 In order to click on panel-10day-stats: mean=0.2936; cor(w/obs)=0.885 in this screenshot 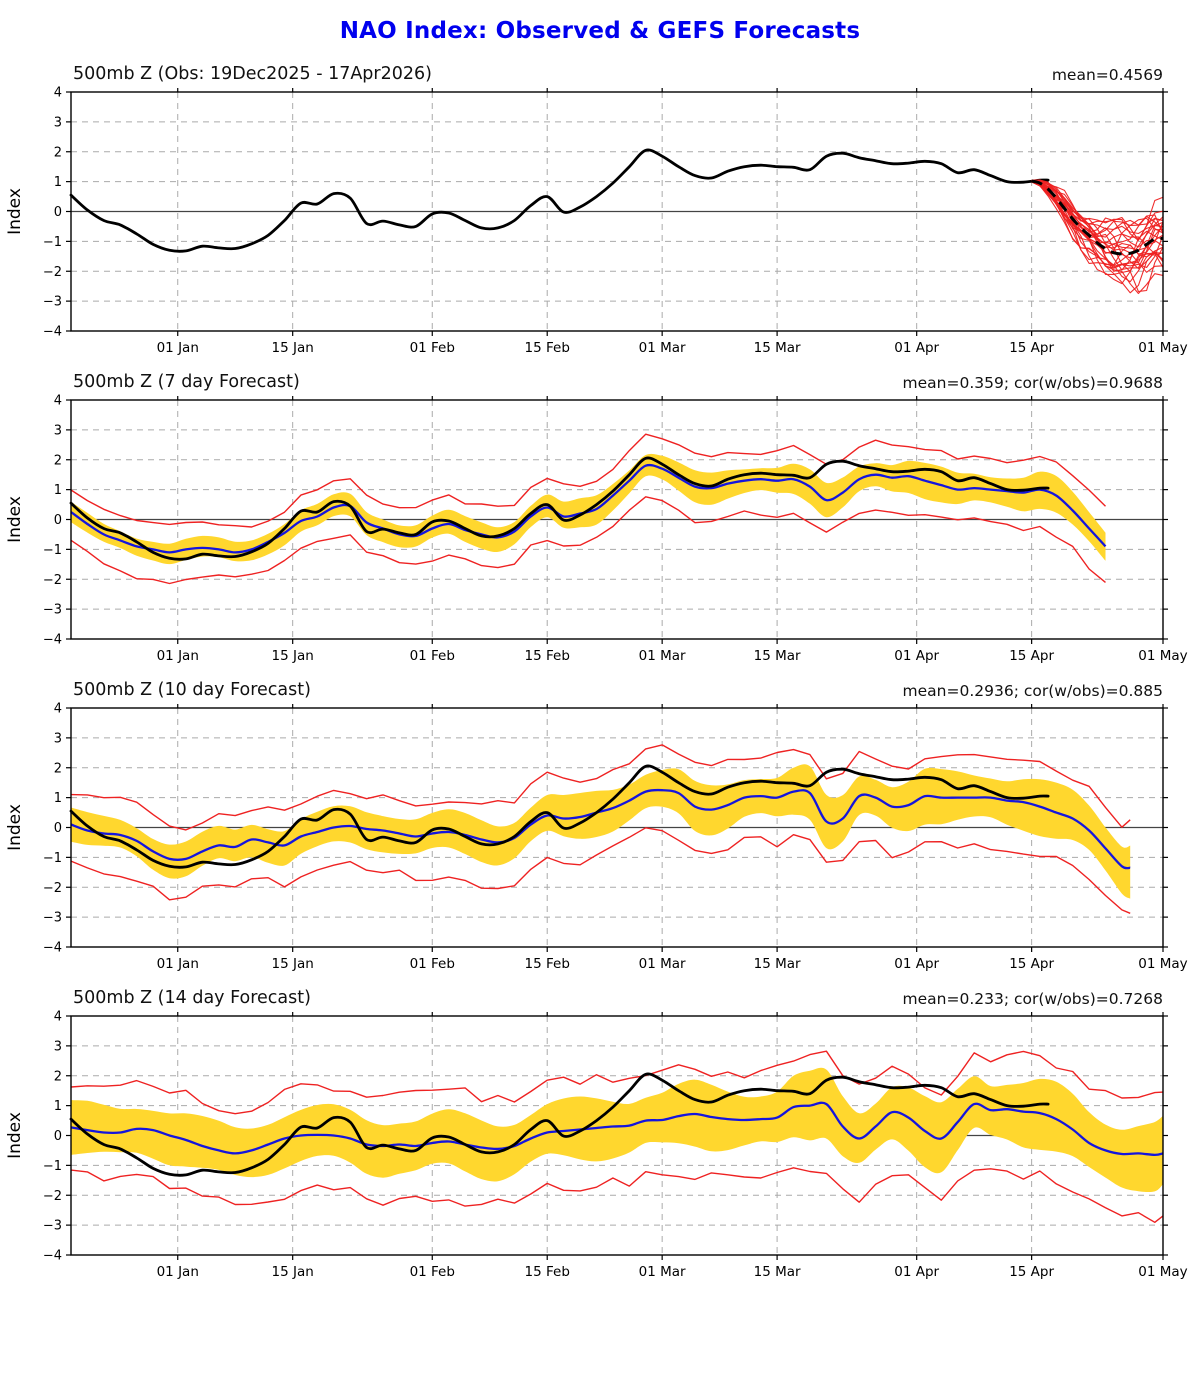, I will do `click(1032, 691)`.